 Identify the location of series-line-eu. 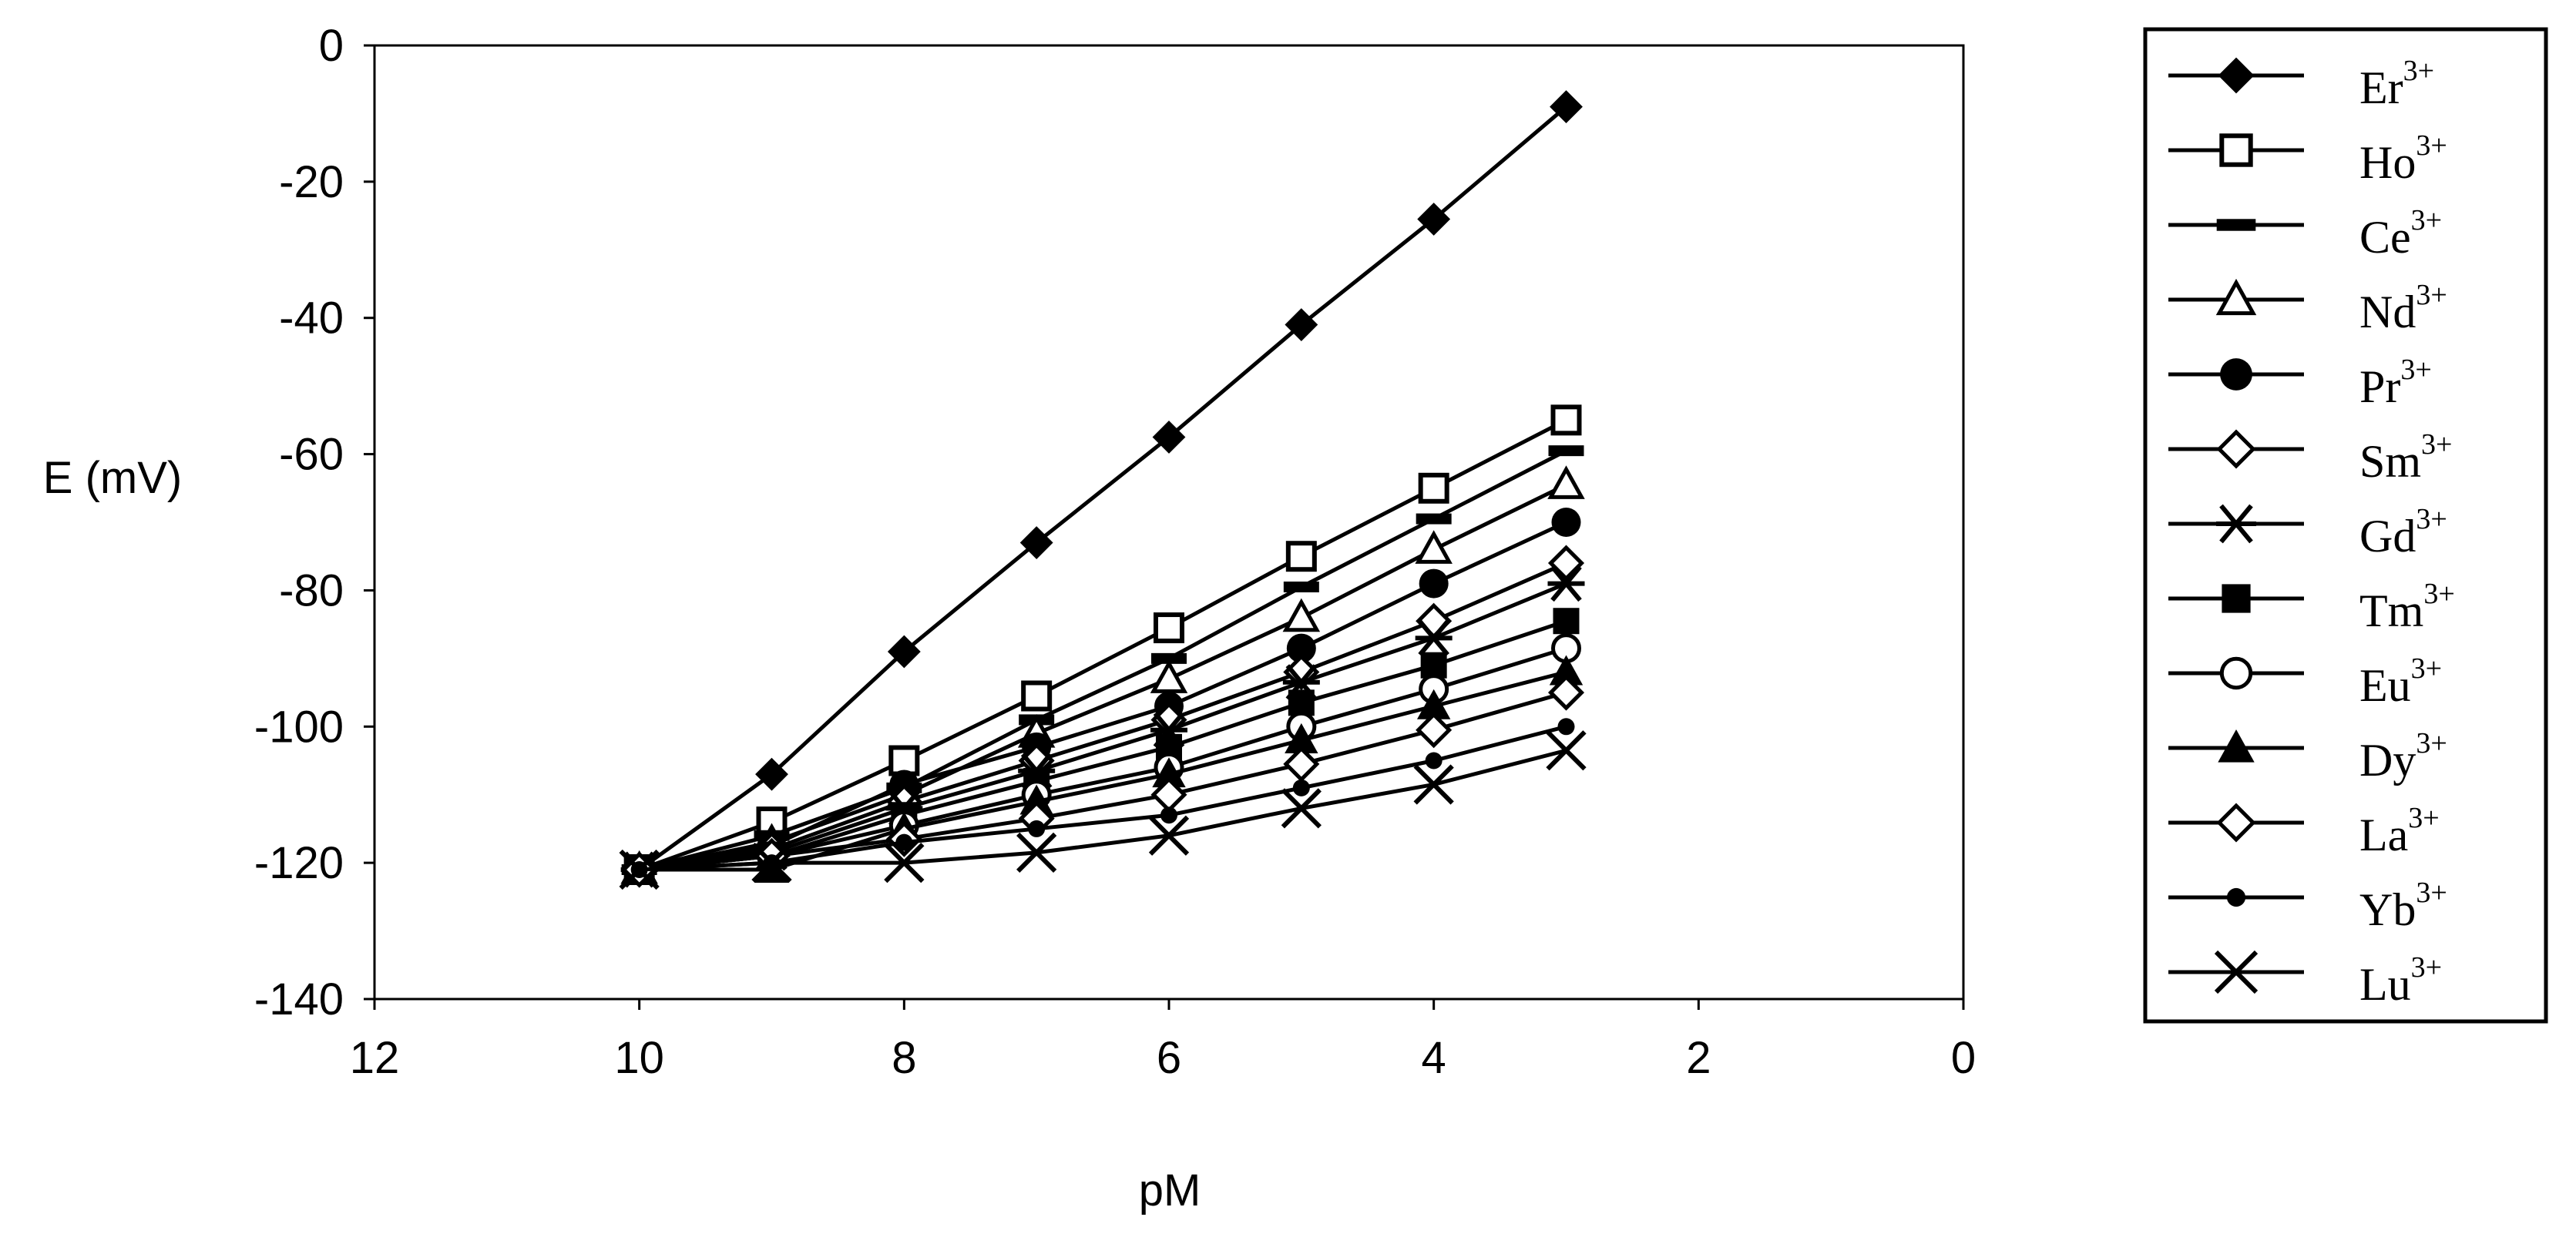
(1103, 759).